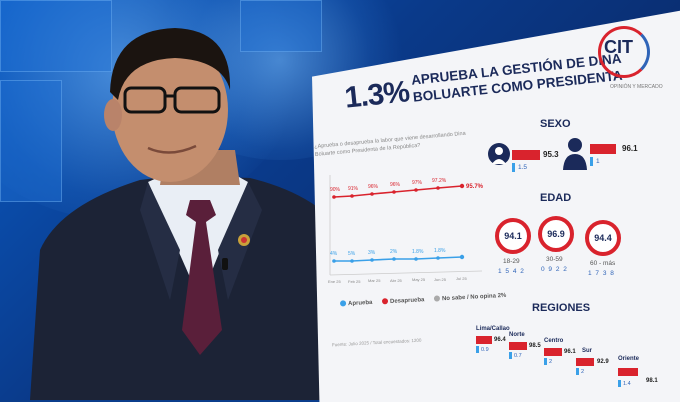 The image size is (680, 402). Describe the element at coordinates (587, 351) in the screenshot. I see `region-label-sur: Sur` at that location.